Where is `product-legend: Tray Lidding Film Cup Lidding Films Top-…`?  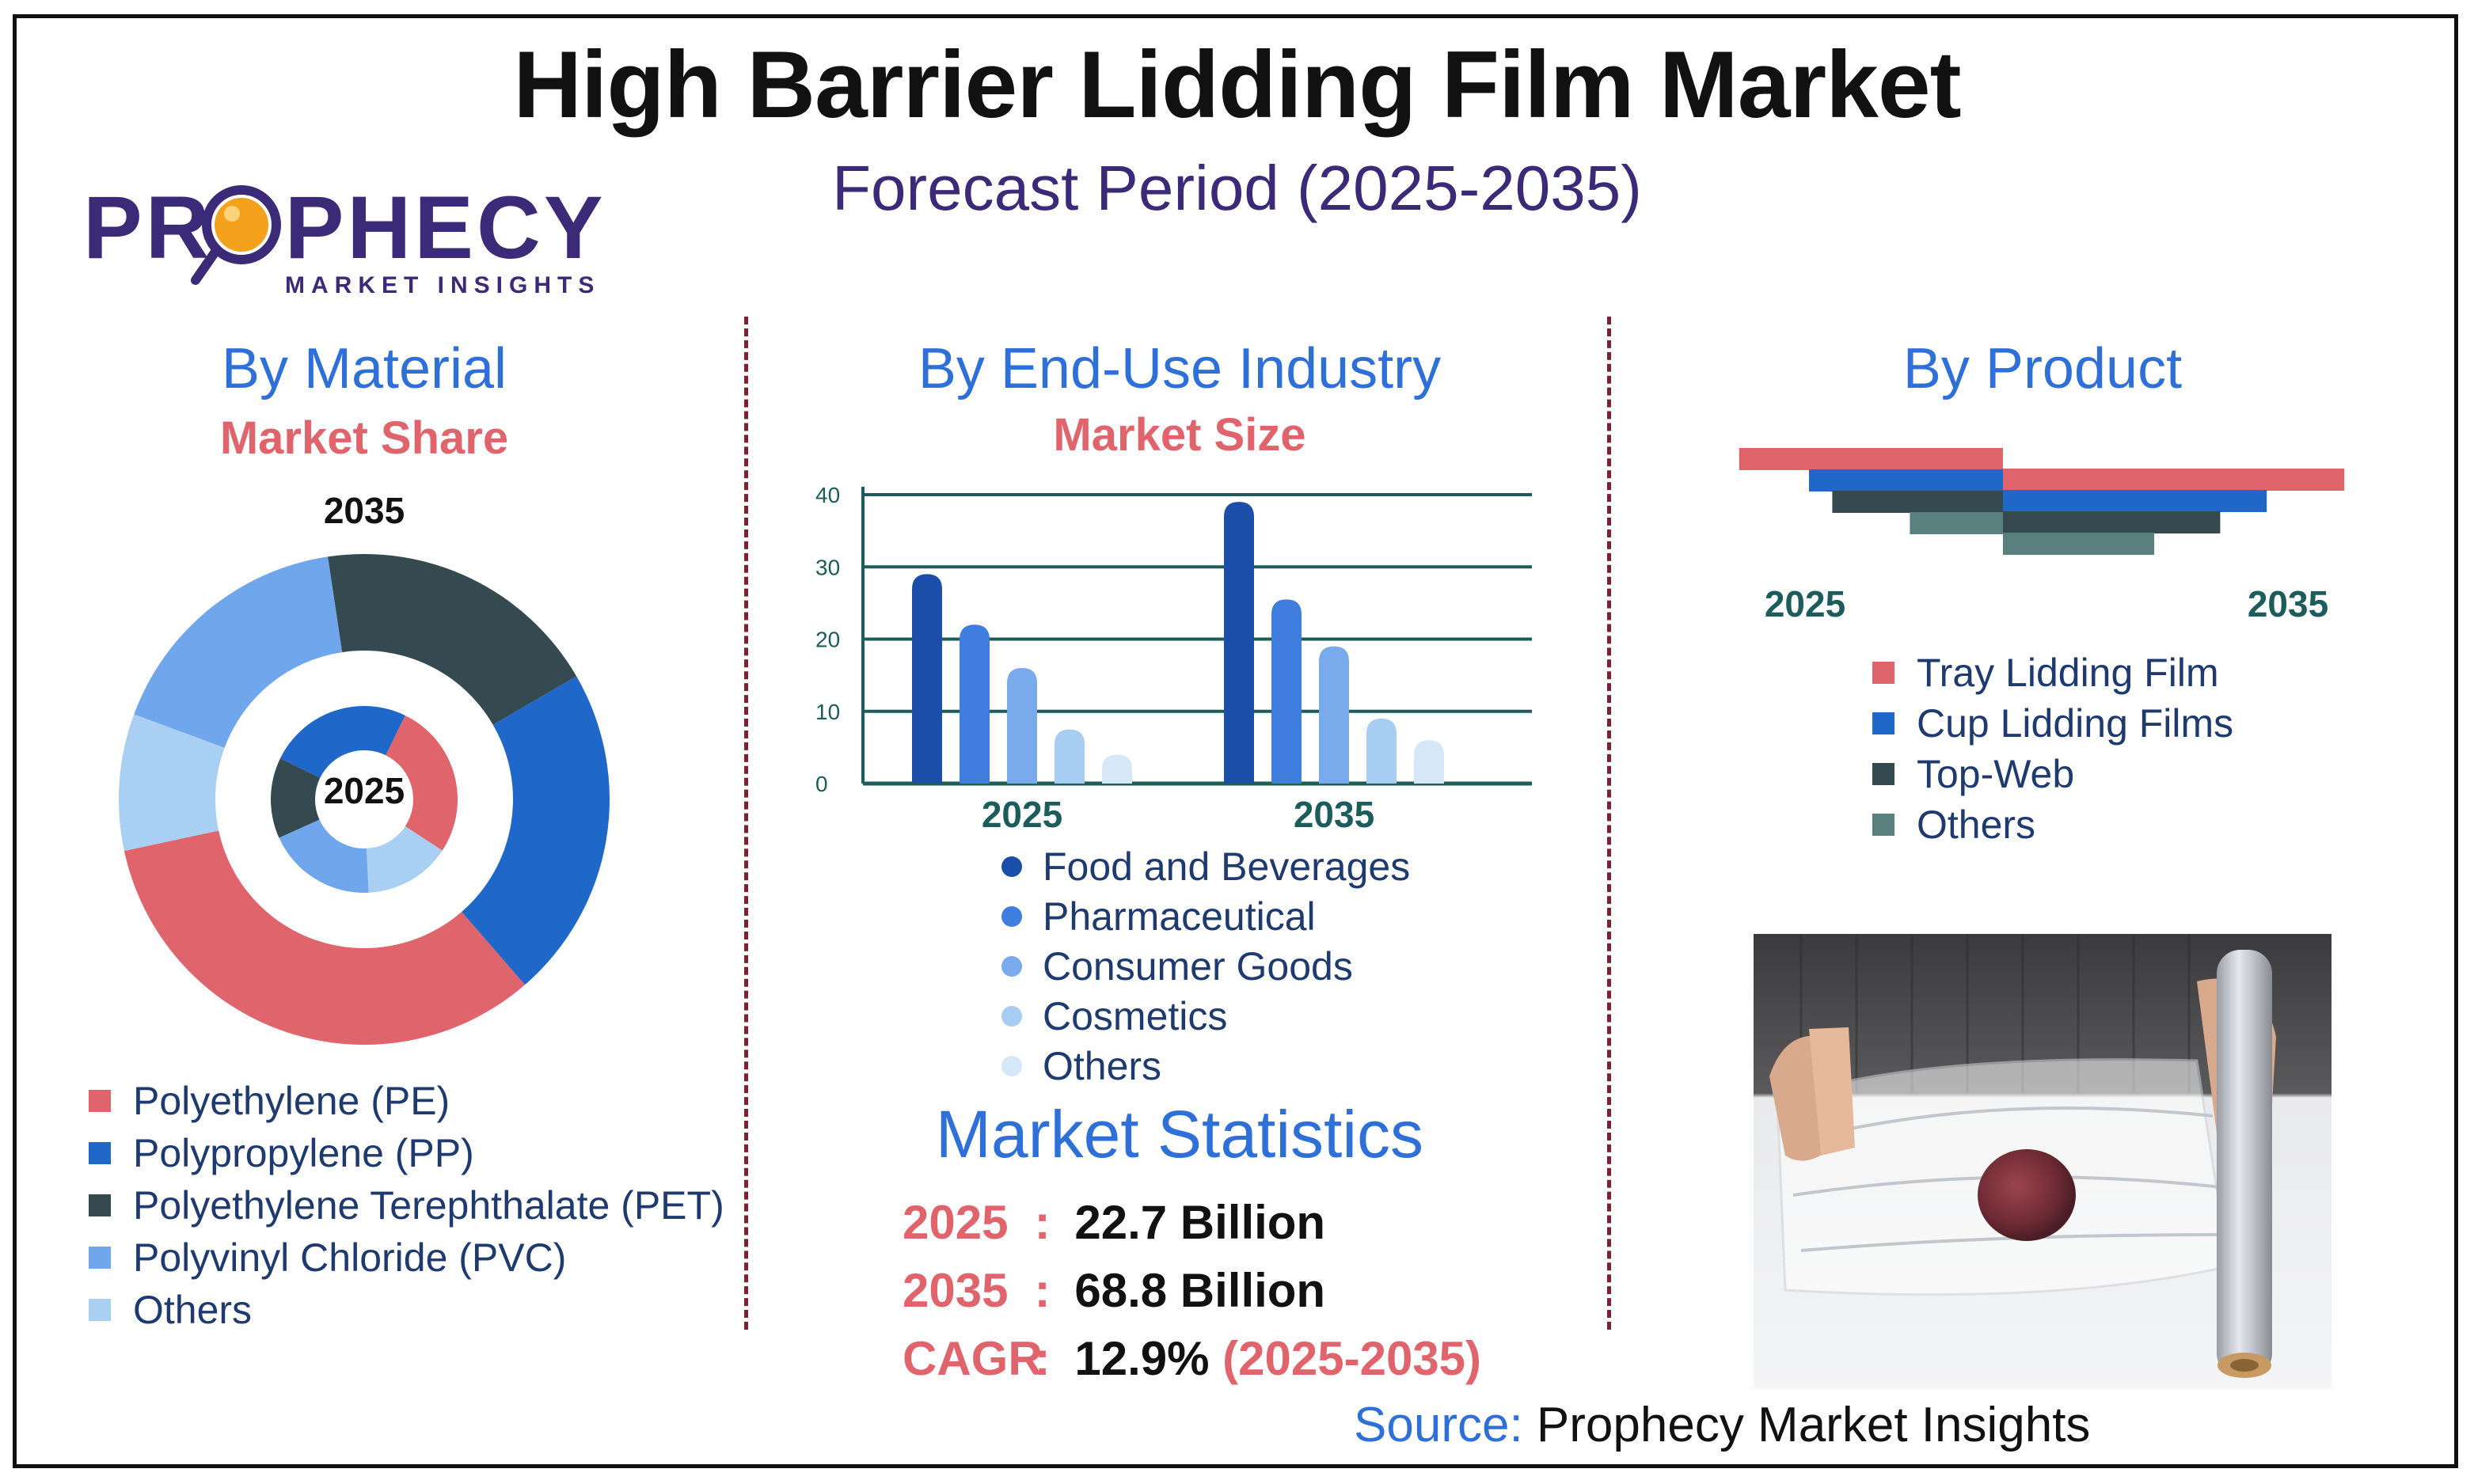 product-legend: Tray Lidding Film Cup Lidding Films Top-… is located at coordinates (2053, 748).